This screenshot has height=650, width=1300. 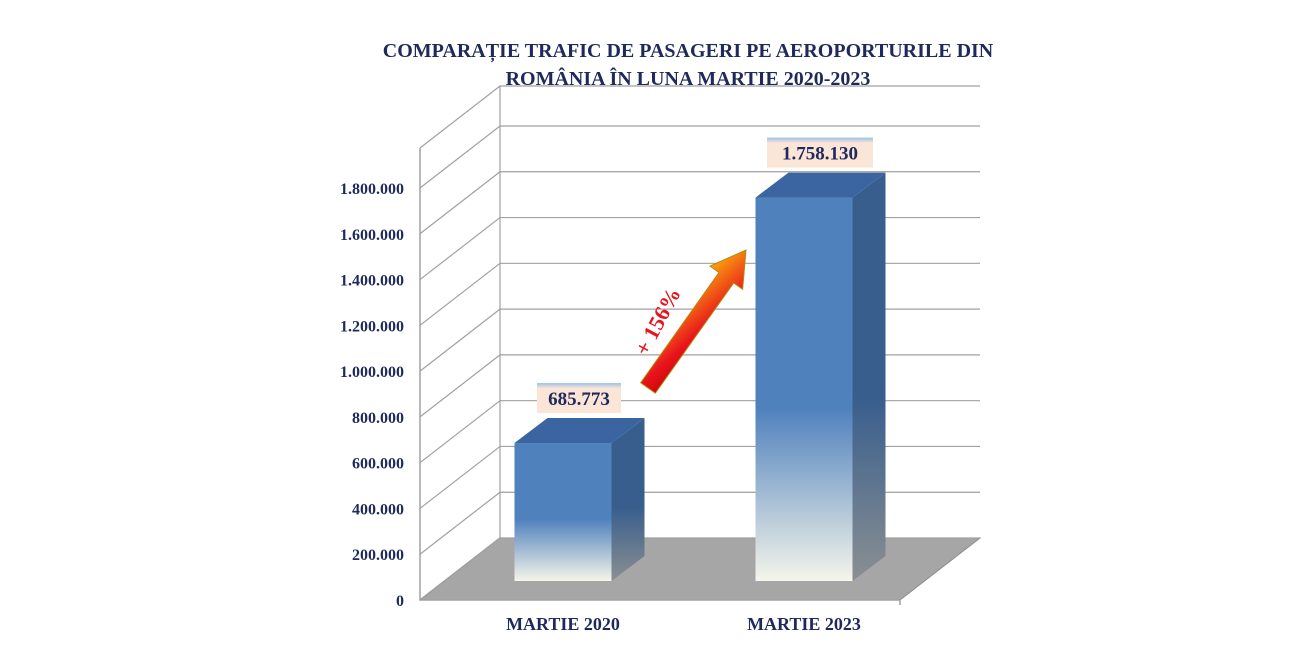 I want to click on arrow-shape, so click(x=693, y=321).